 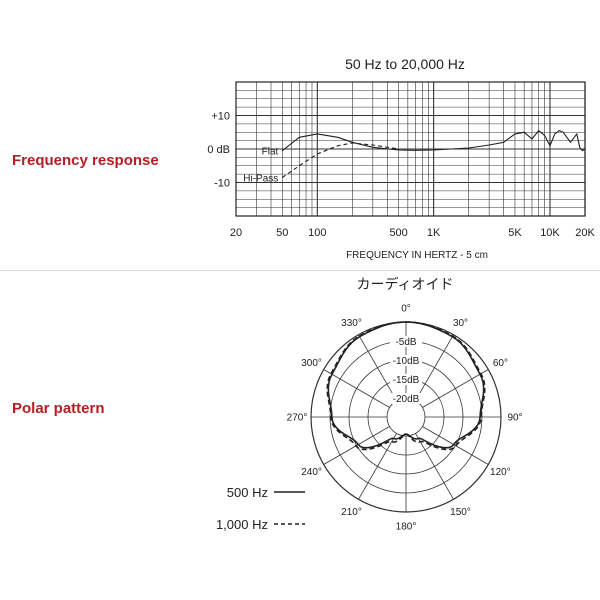 I want to click on ring-label: -5dB, so click(x=405, y=342).